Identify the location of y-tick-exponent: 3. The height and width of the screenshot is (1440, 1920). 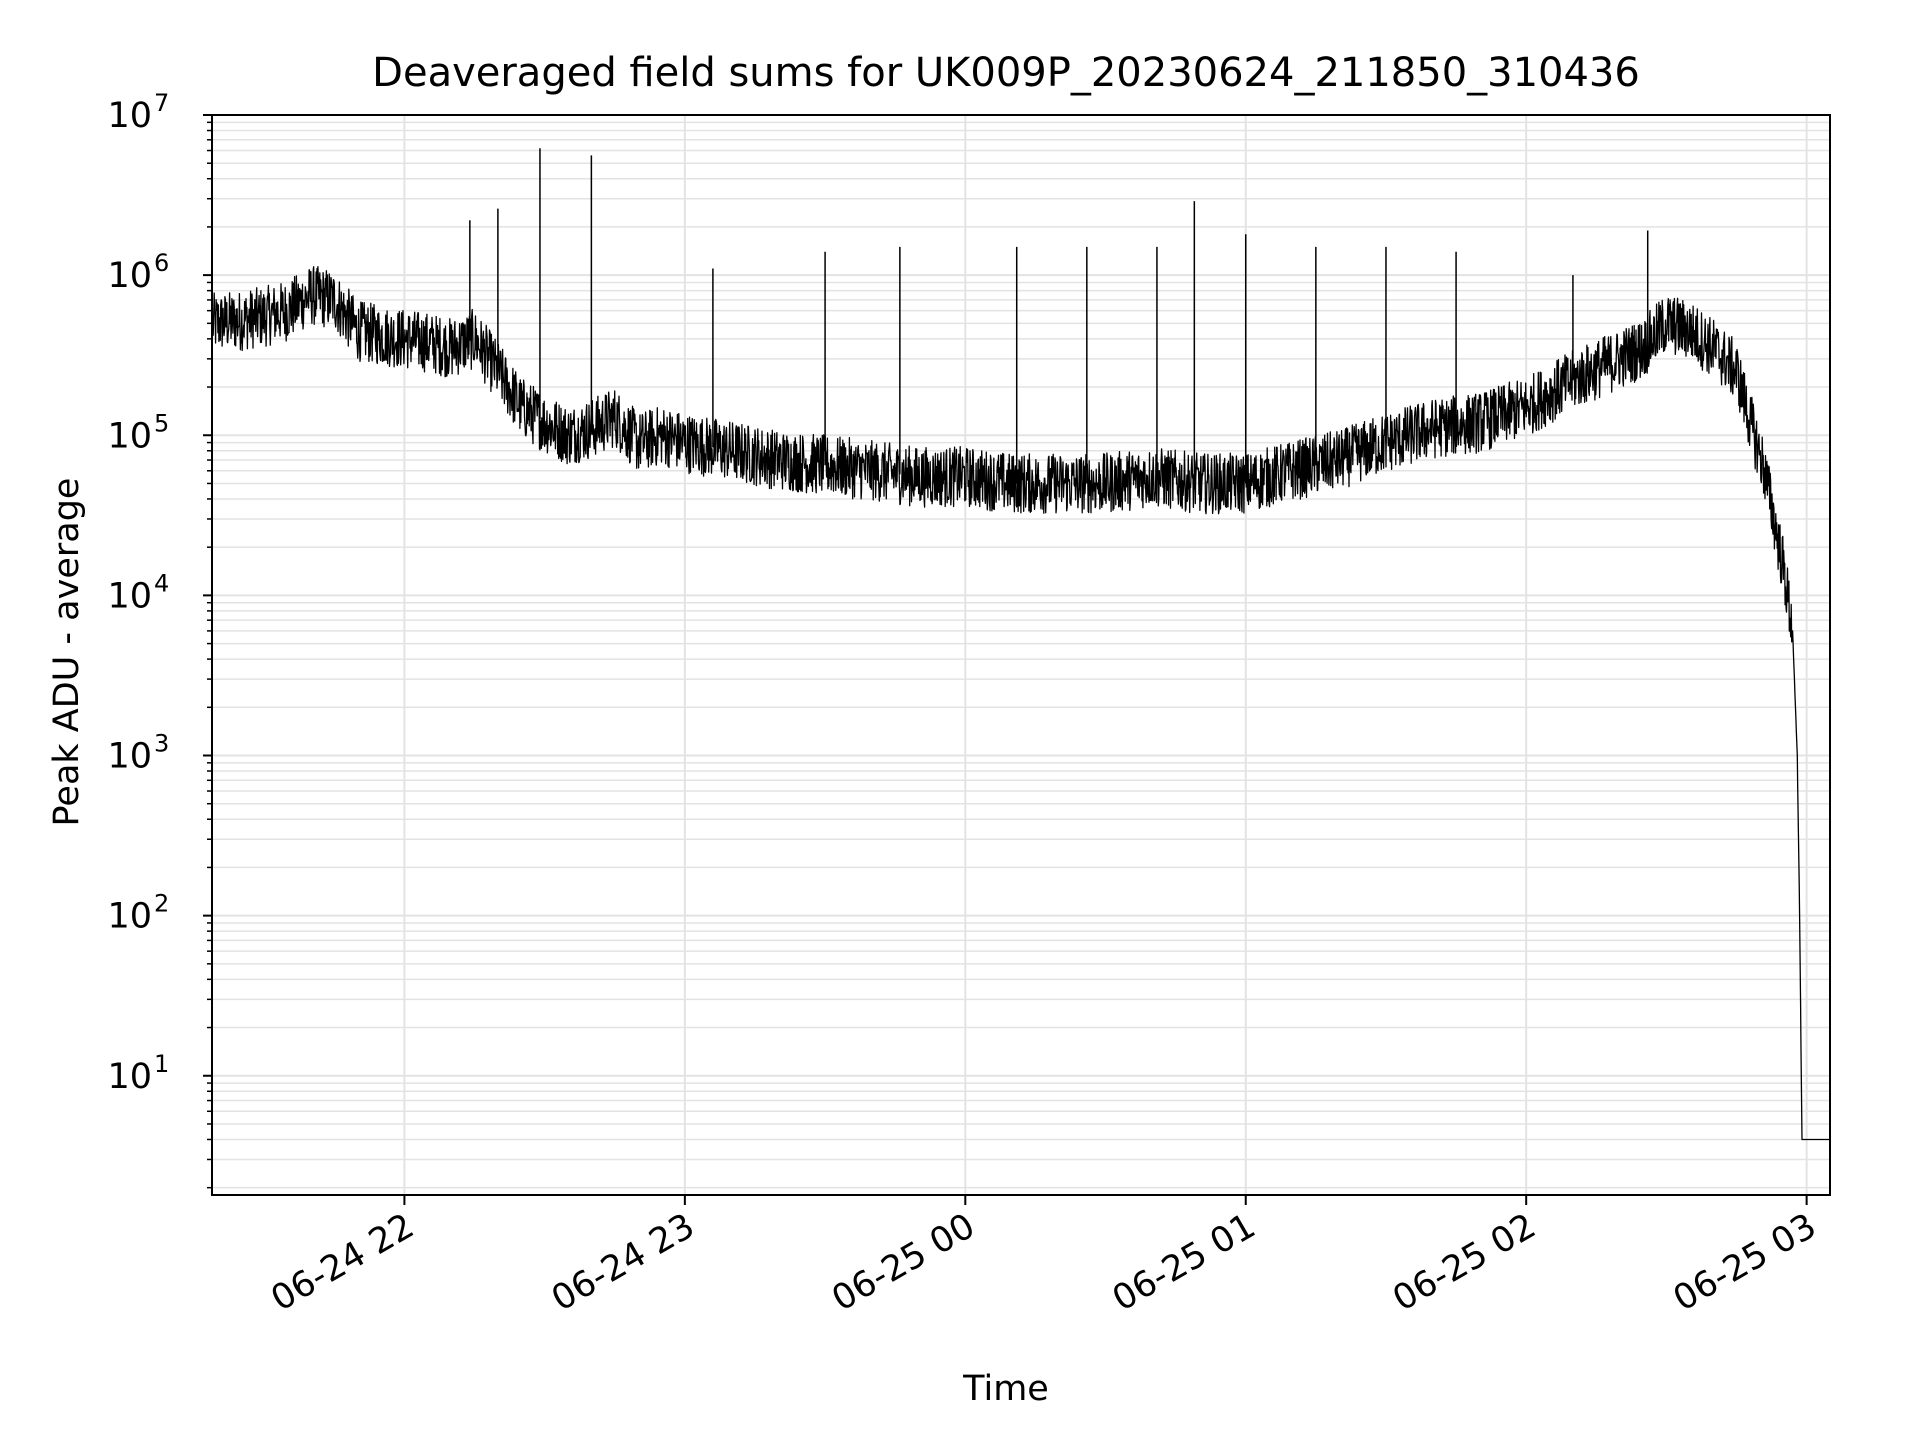
(161, 744).